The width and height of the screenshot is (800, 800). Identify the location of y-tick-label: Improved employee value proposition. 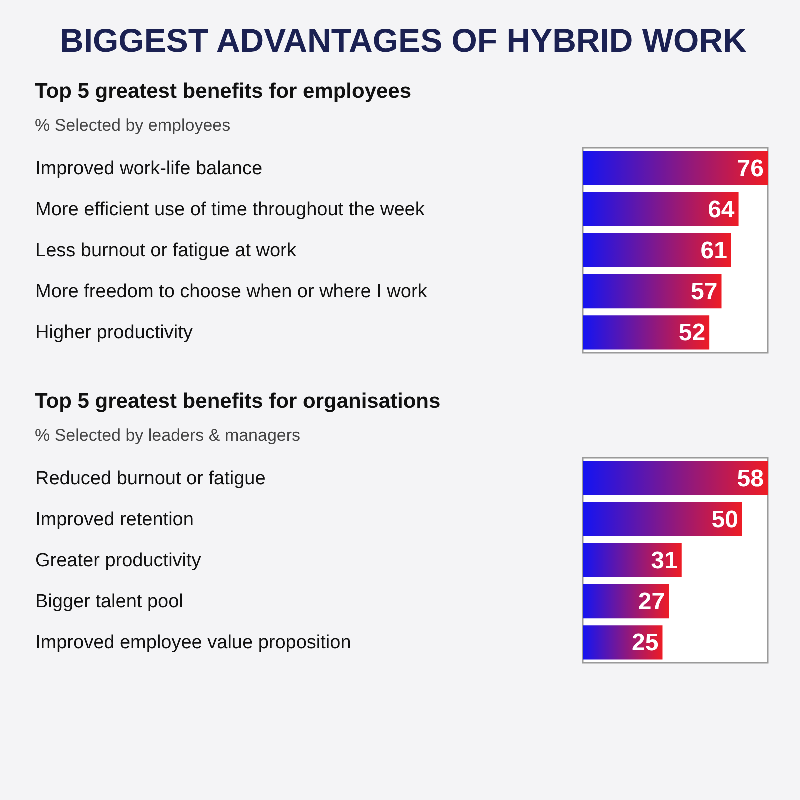
(194, 643).